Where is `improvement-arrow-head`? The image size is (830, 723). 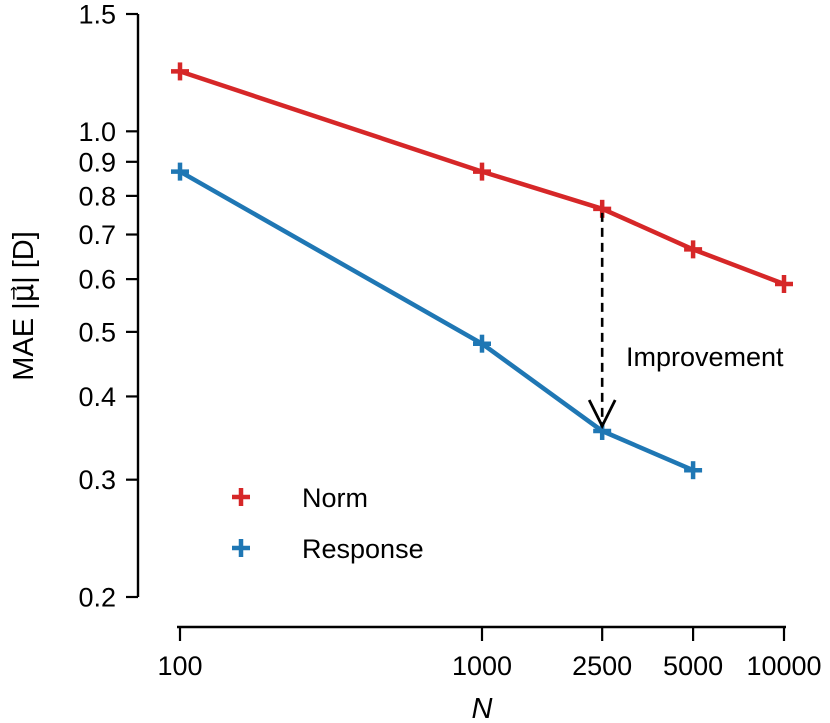
improvement-arrow-head is located at coordinates (602, 414).